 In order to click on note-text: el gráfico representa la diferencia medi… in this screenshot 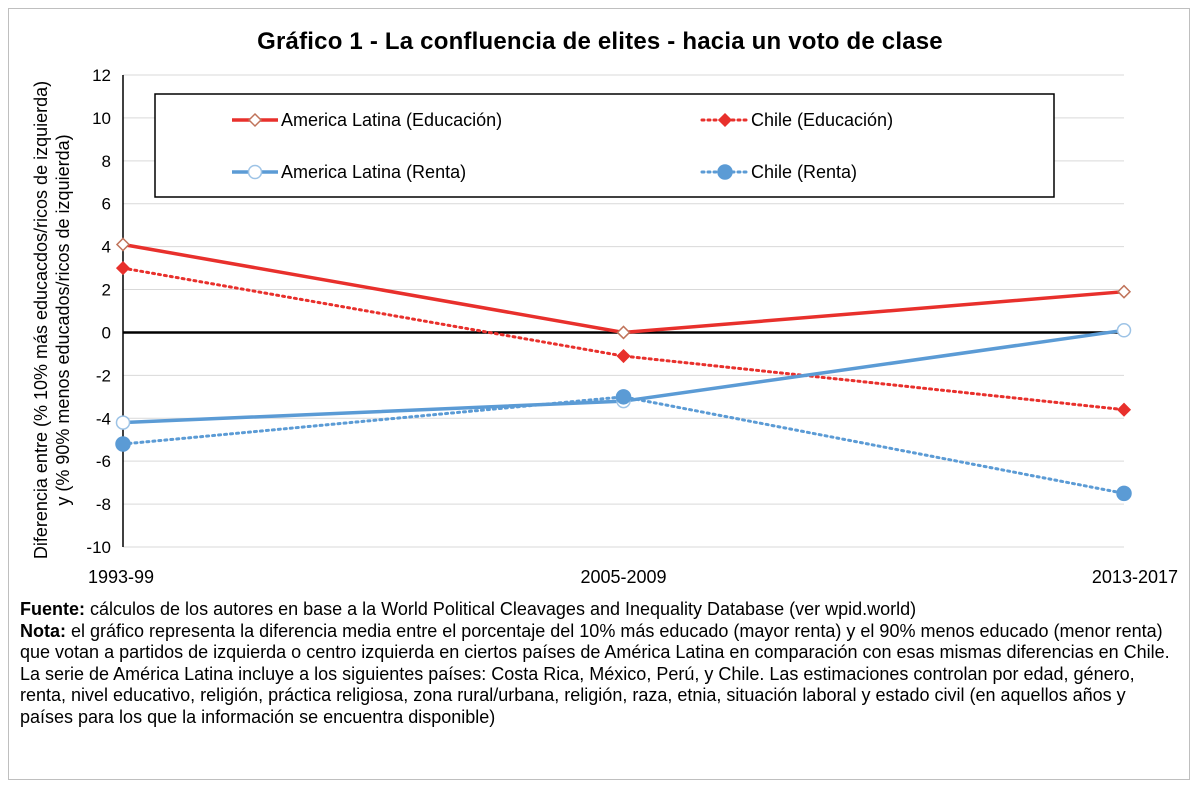, I will do `click(595, 673)`.